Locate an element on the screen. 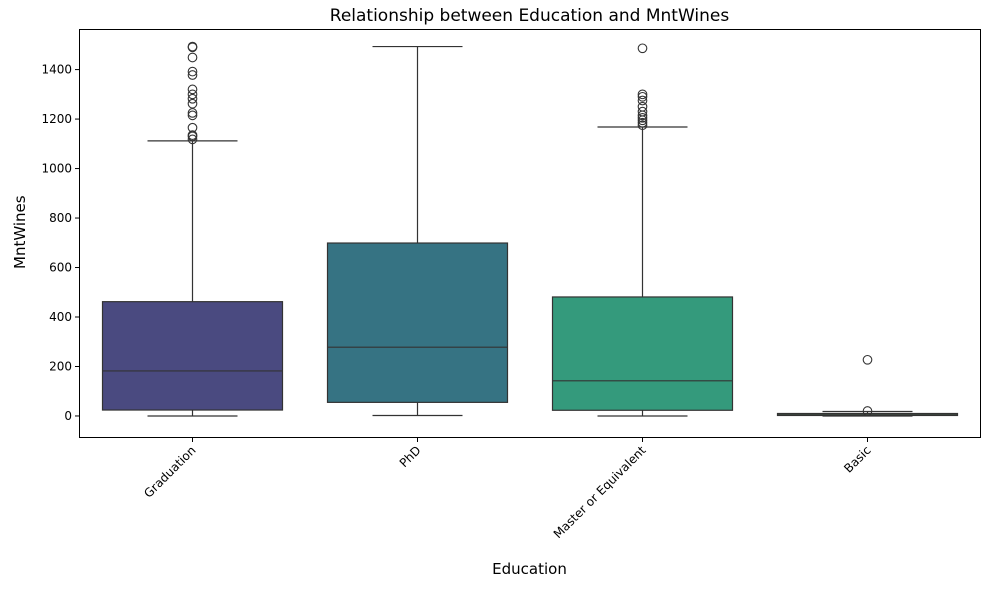 This screenshot has width=989, height=590. y-tick-label: 1200 is located at coordinates (56, 119).